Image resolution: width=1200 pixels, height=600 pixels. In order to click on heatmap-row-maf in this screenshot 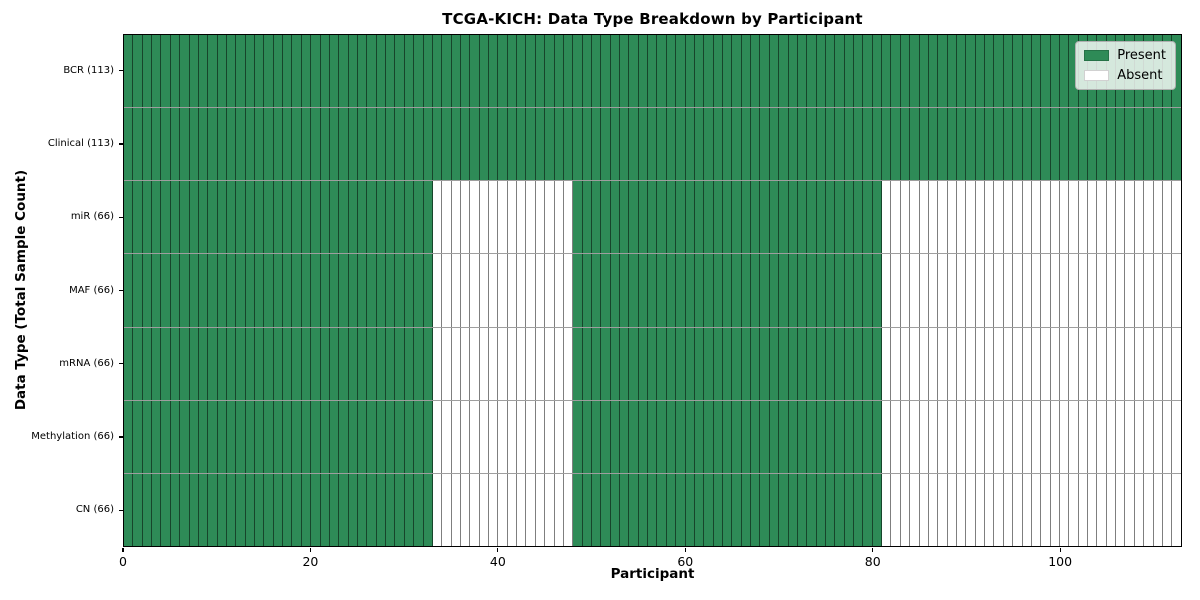, I will do `click(652, 291)`.